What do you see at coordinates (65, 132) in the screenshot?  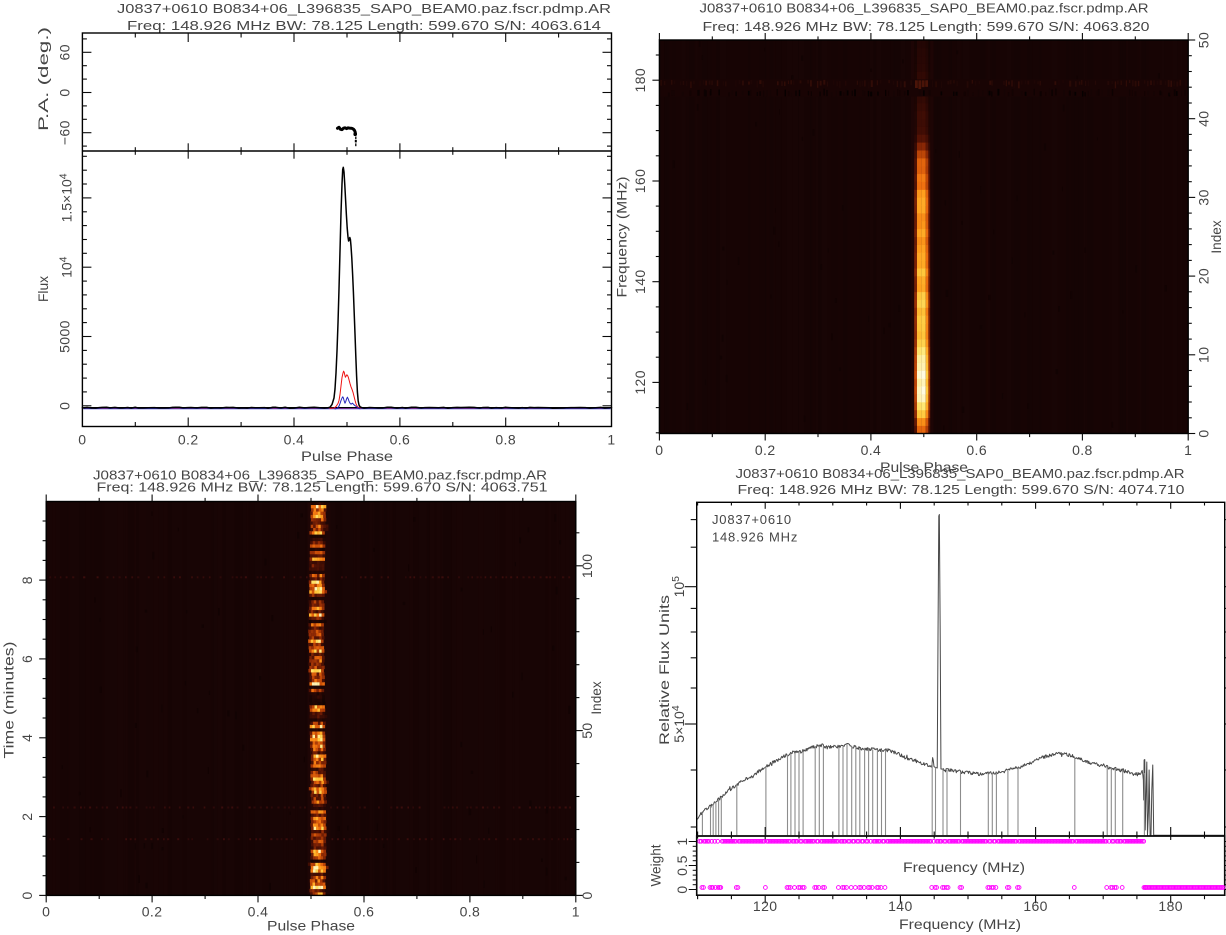 I see `svg-text: −60` at bounding box center [65, 132].